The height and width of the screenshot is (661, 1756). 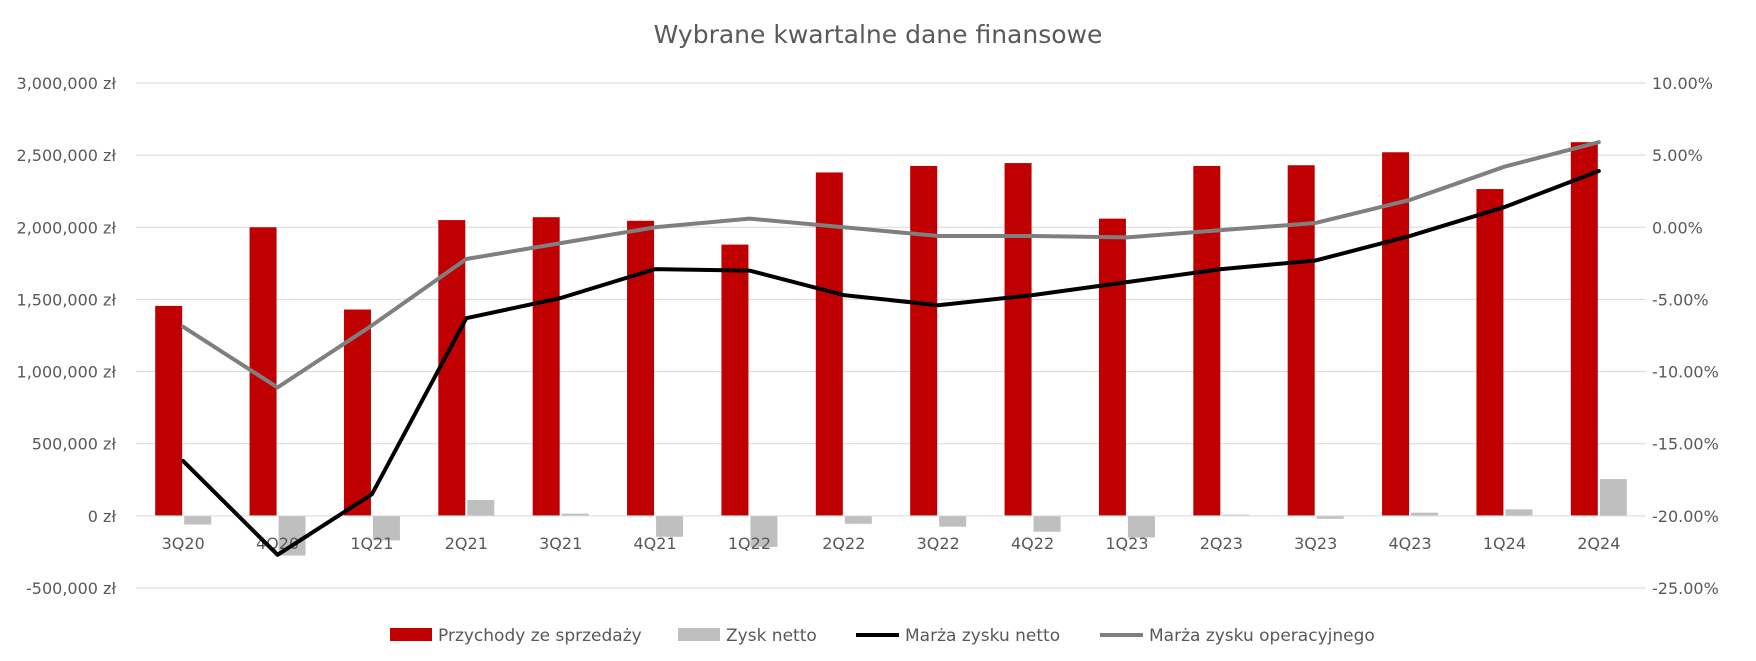 I want to click on legend-label: Marża zysku operacyjnego, so click(x=1262, y=636).